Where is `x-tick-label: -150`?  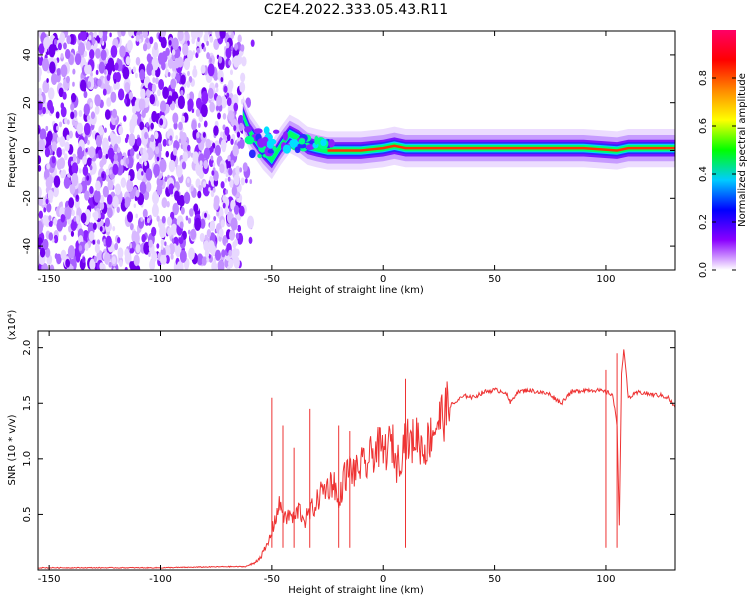
x-tick-label: -150 is located at coordinates (49, 279).